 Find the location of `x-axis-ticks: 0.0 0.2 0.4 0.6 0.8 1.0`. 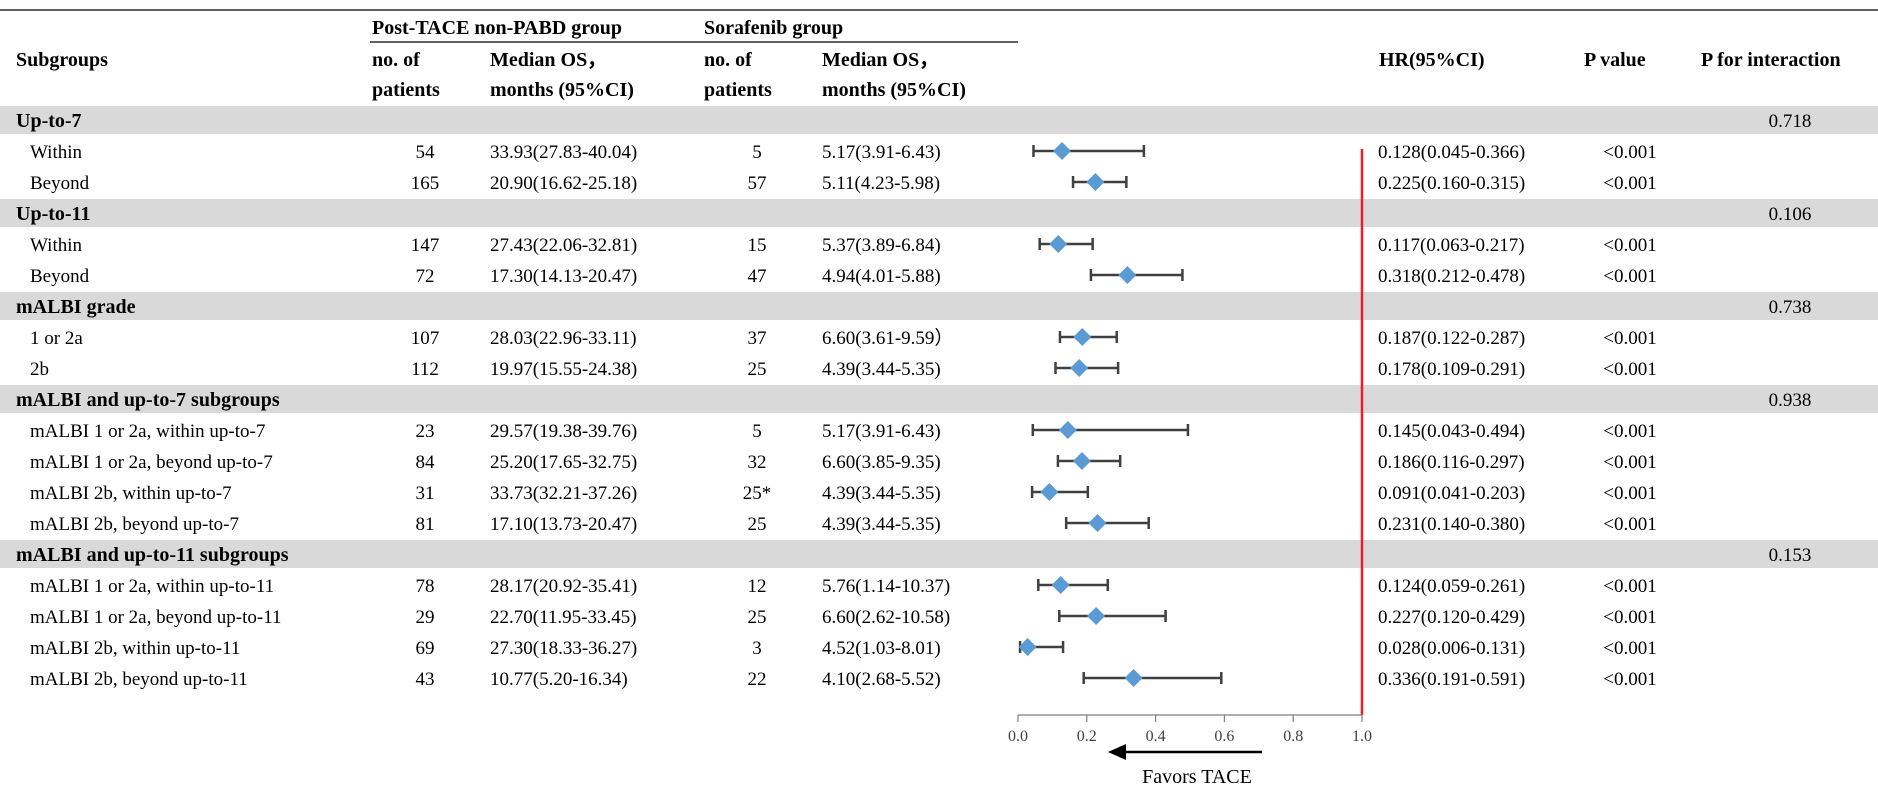

x-axis-ticks: 0.0 0.2 0.4 0.6 0.8 1.0 is located at coordinates (1190, 730).